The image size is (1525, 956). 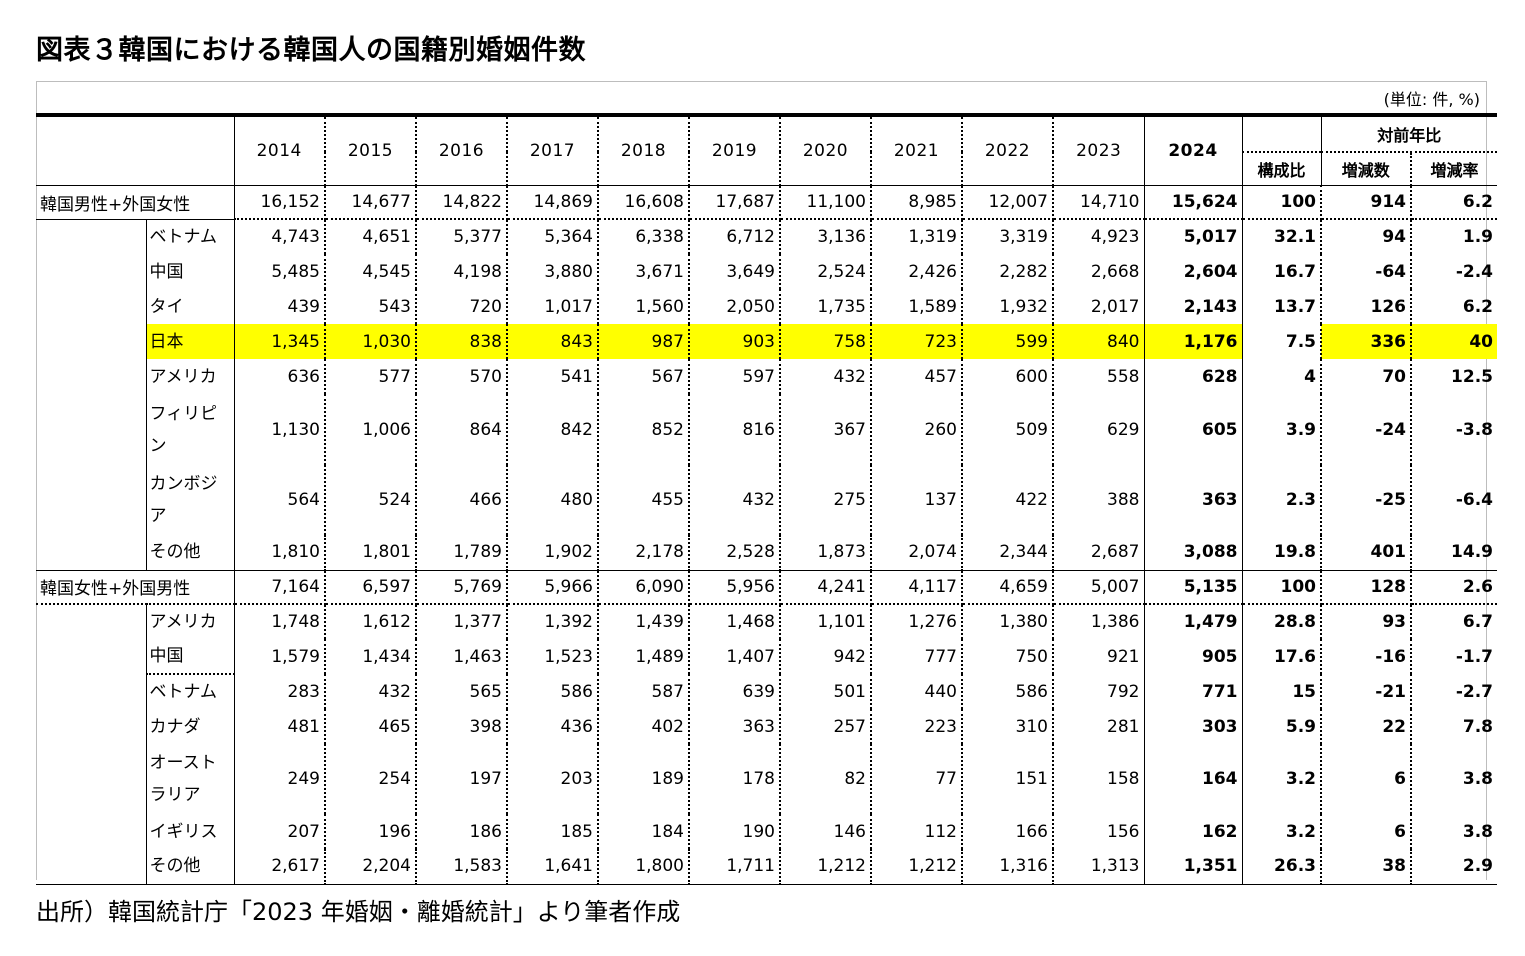 I want to click on data-cell: 398, so click(x=462, y=726).